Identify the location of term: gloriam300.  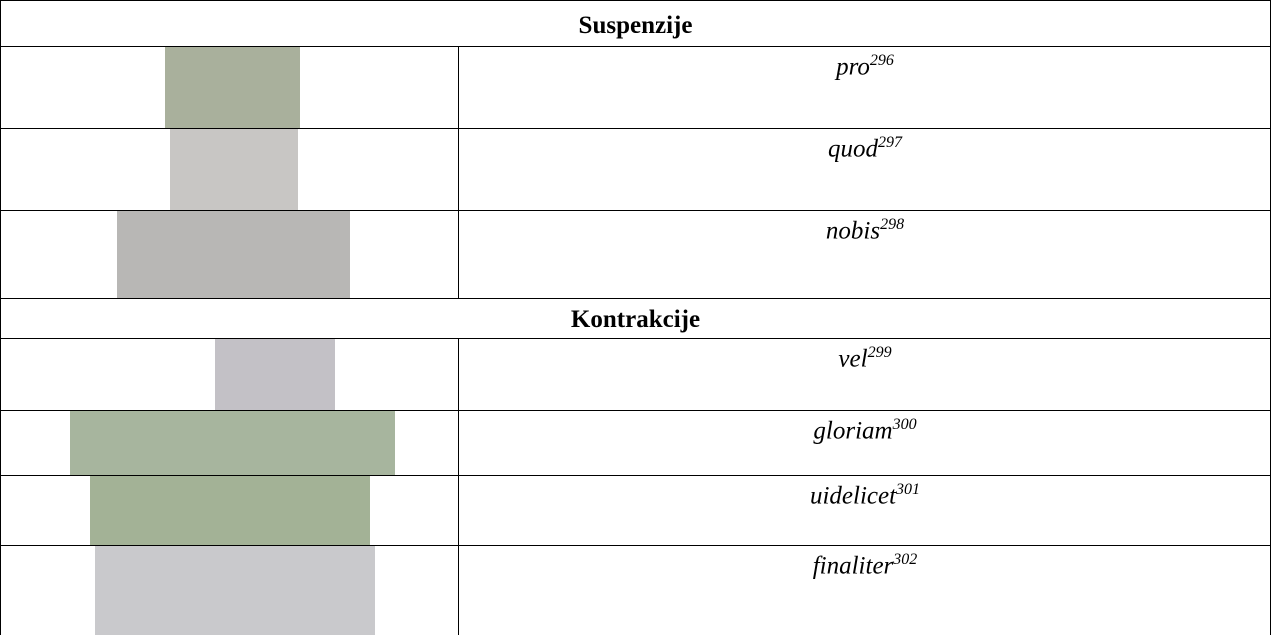
(865, 430).